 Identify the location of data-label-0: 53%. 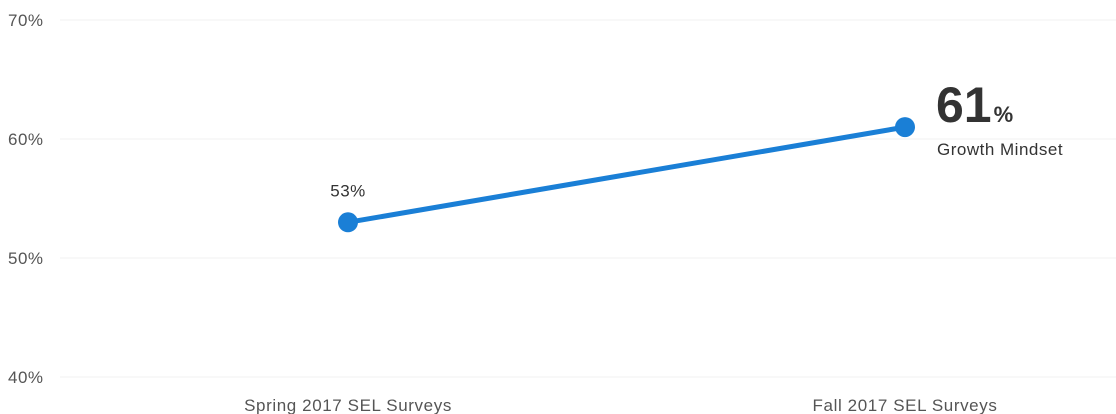
(348, 190).